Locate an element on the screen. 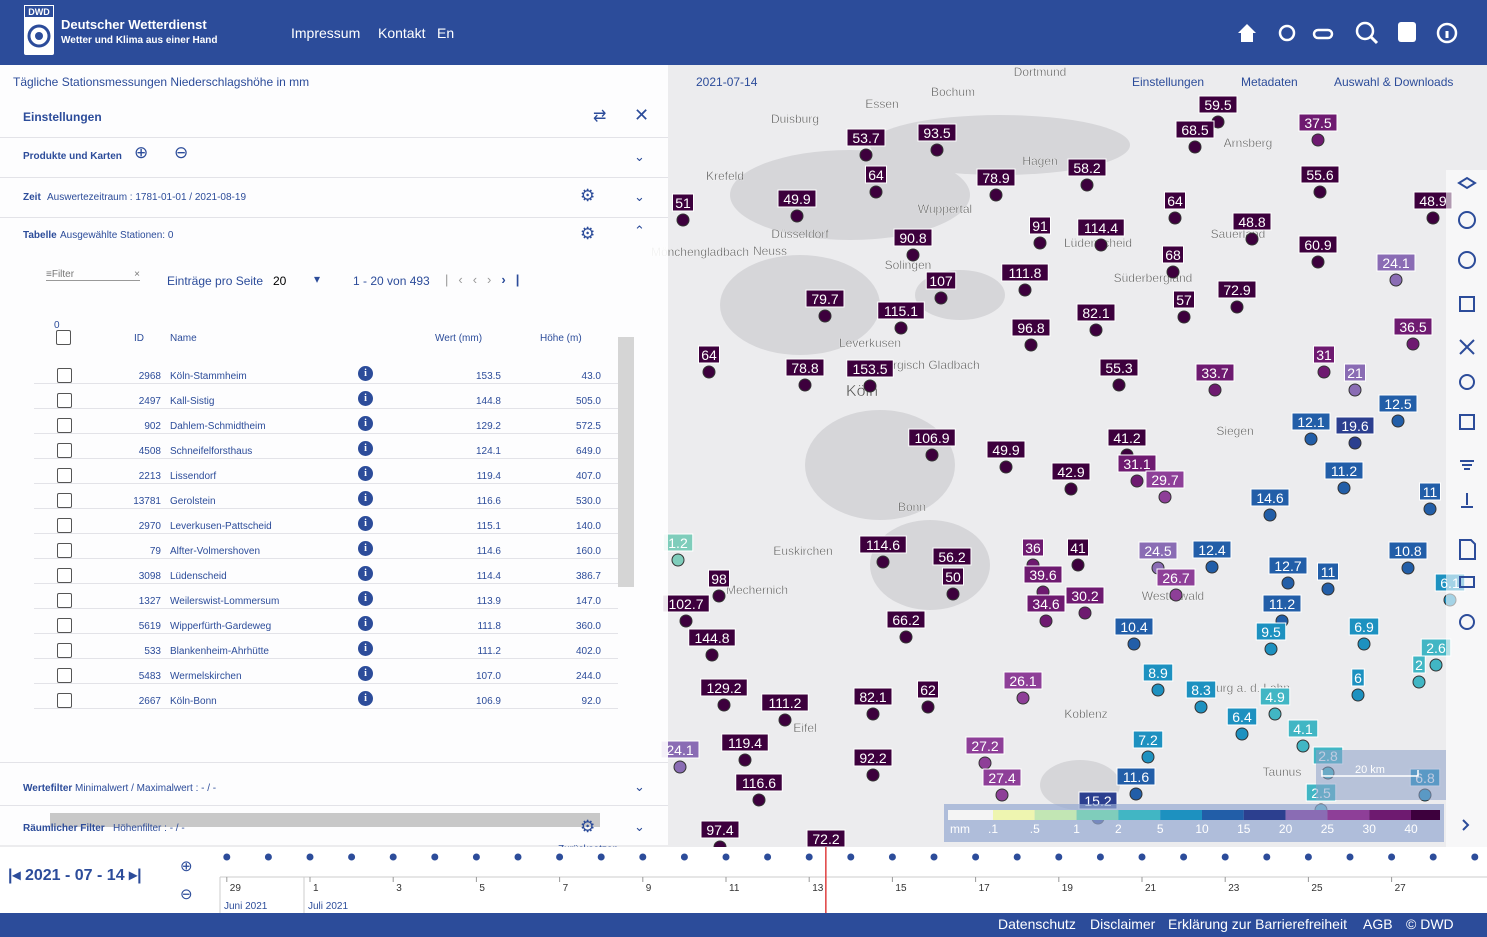 This screenshot has width=1487, height=937. station: 6.9 is located at coordinates (1364, 634).